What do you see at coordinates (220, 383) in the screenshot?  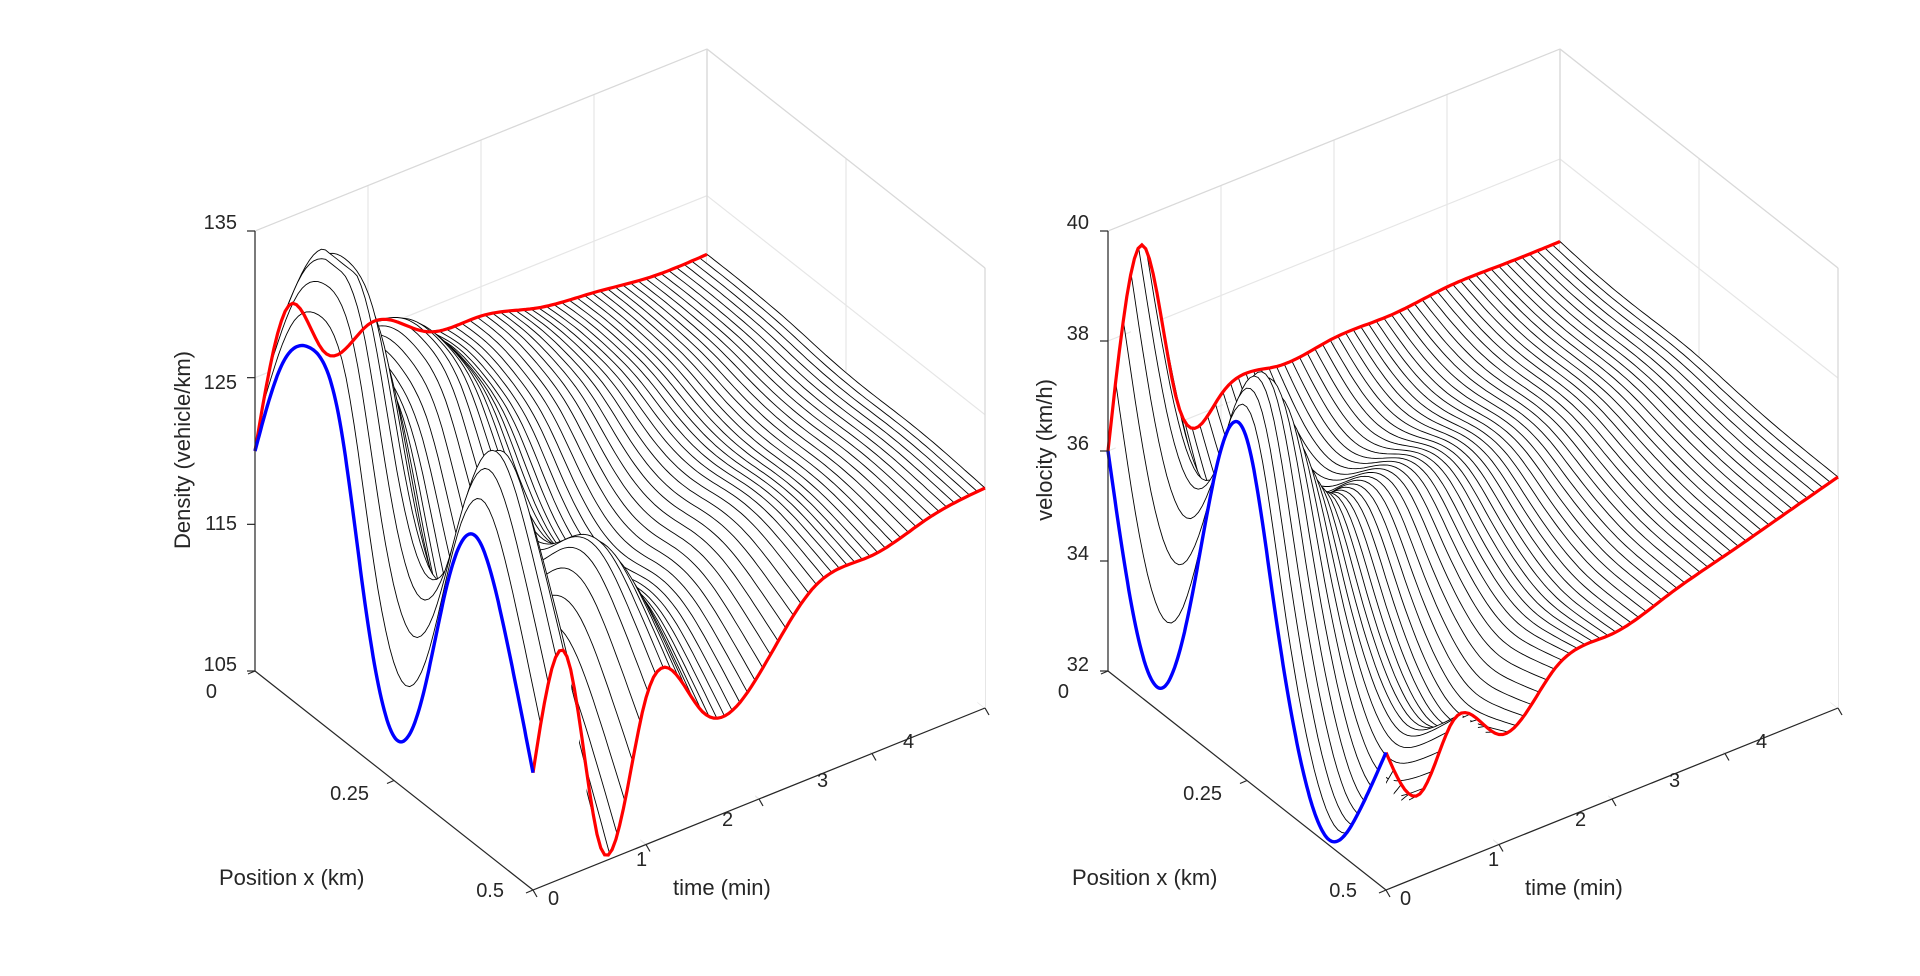 I see `density-z-tick-label: 125` at bounding box center [220, 383].